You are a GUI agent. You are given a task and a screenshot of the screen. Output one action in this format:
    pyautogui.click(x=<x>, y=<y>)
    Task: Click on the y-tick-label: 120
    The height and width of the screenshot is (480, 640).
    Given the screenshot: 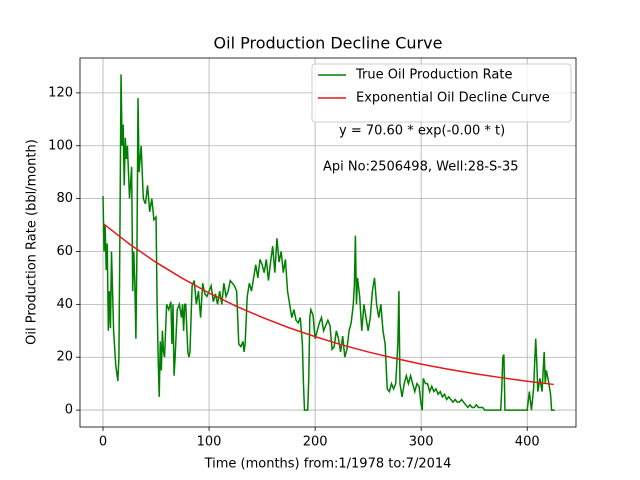 What is the action you would take?
    pyautogui.click(x=60, y=92)
    